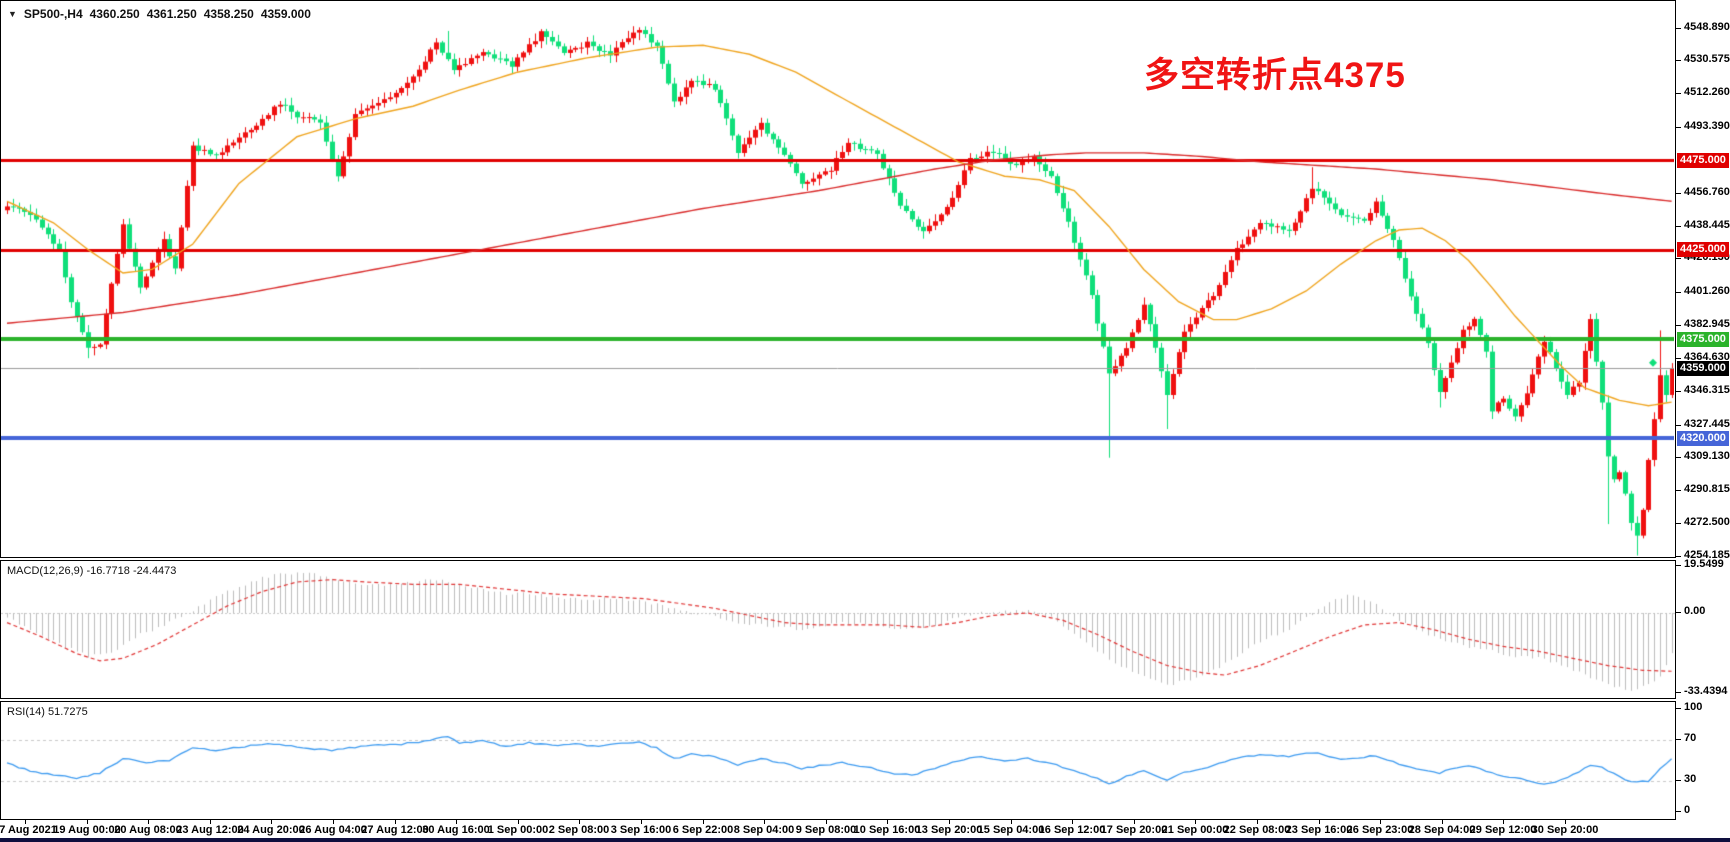 The height and width of the screenshot is (842, 1730). What do you see at coordinates (1707, 126) in the screenshot?
I see `price-tick-label: 4493.390` at bounding box center [1707, 126].